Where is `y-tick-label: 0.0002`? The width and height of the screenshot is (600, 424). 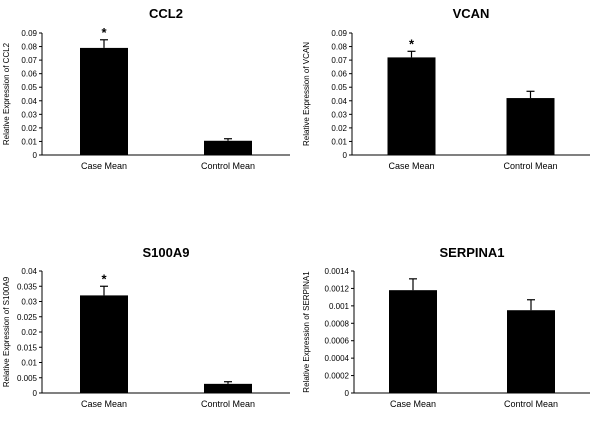 y-tick-label: 0.0002 is located at coordinates (337, 376).